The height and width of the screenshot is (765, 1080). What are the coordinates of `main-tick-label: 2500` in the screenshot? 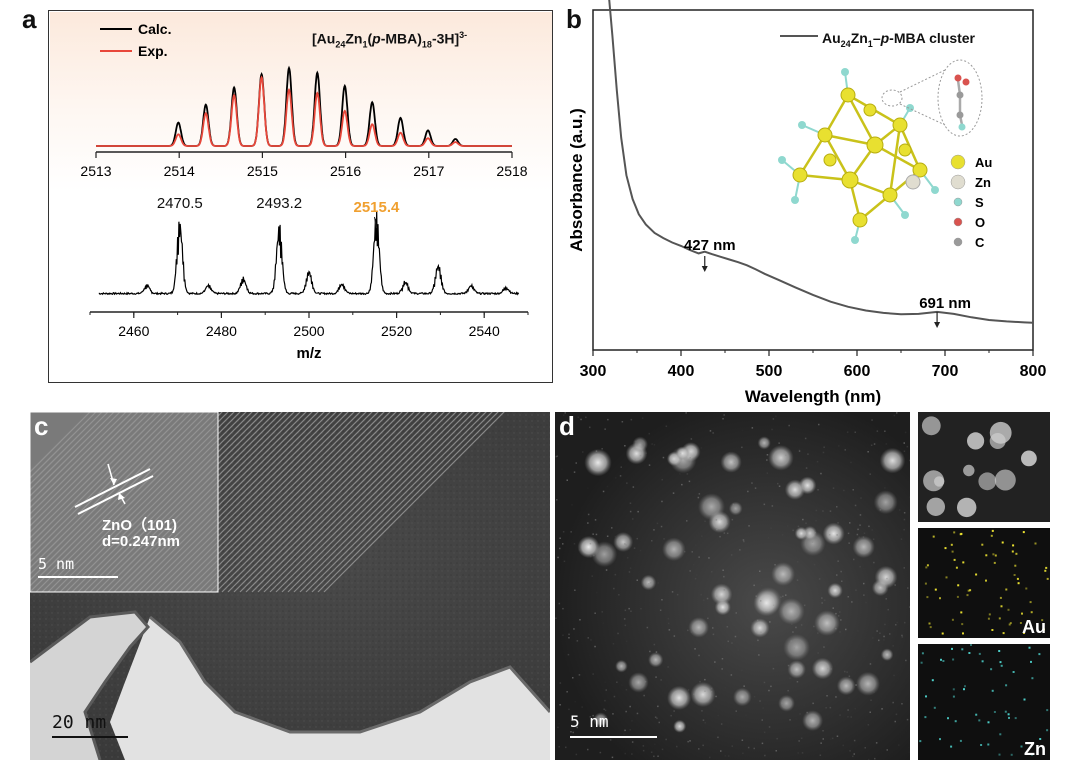 It's located at (308, 331).